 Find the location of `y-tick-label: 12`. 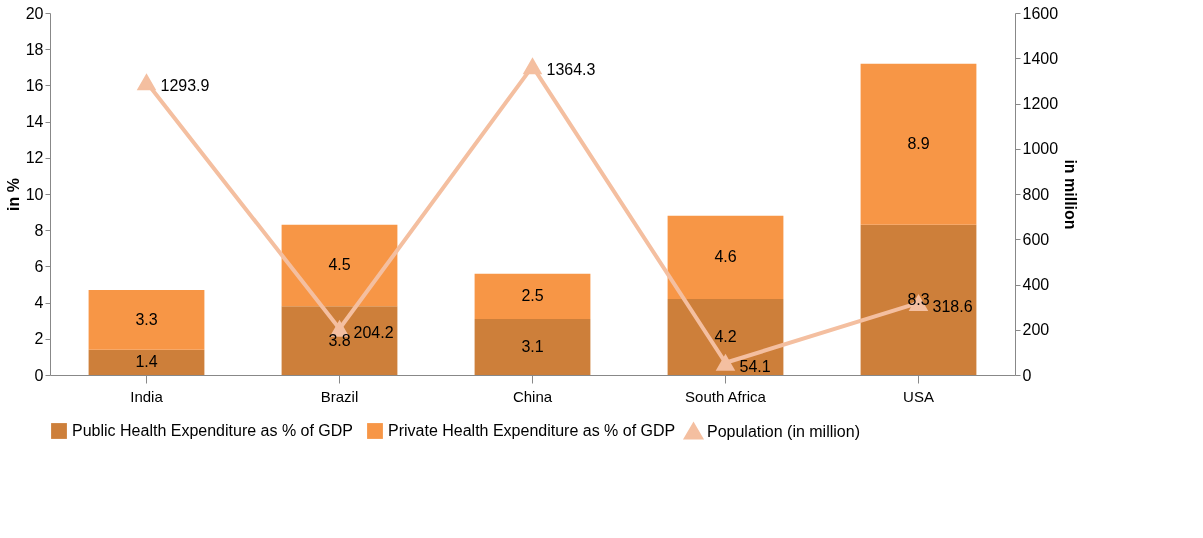

y-tick-label: 12 is located at coordinates (34, 158).